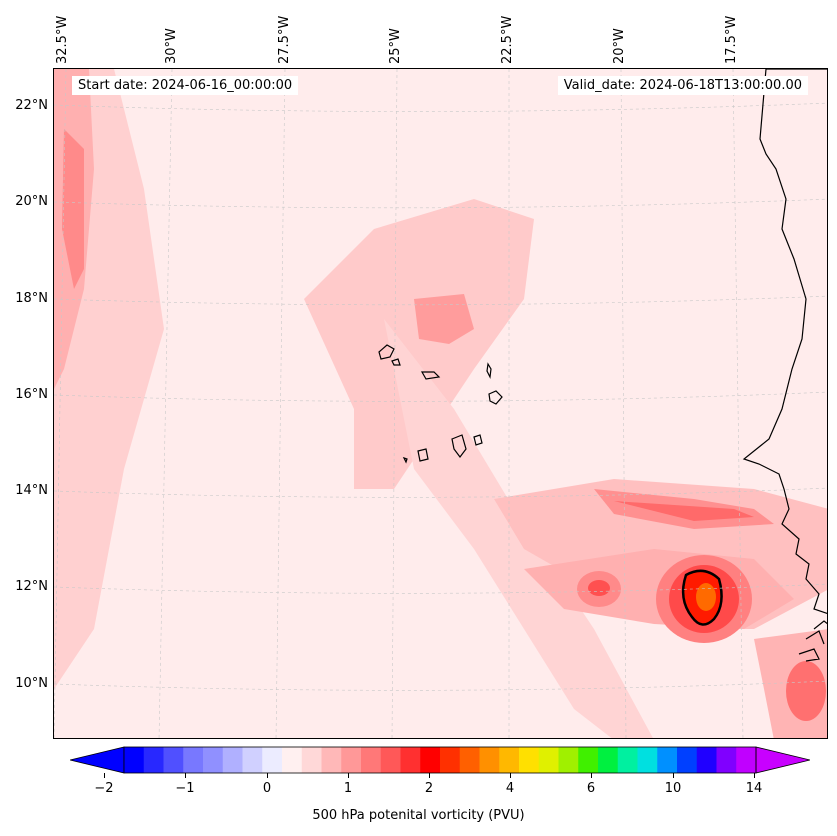 Image resolution: width=837 pixels, height=836 pixels. I want to click on colorbar-tick-label: 2, so click(429, 788).